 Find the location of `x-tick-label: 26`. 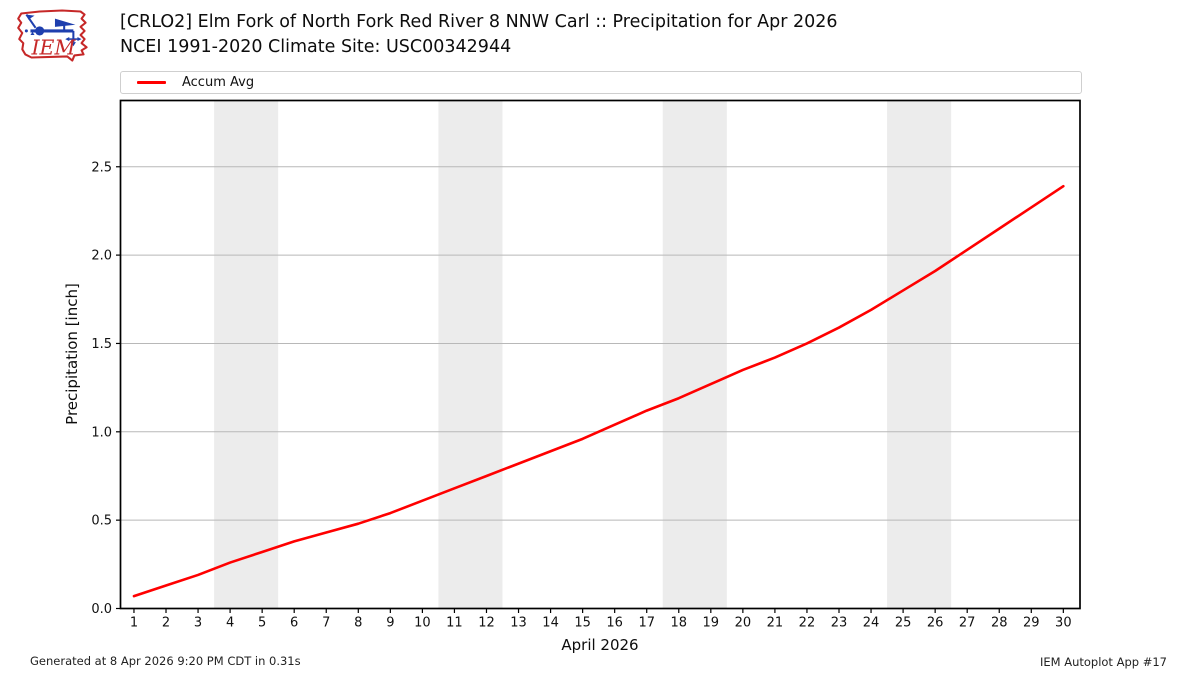

x-tick-label: 26 is located at coordinates (935, 623).